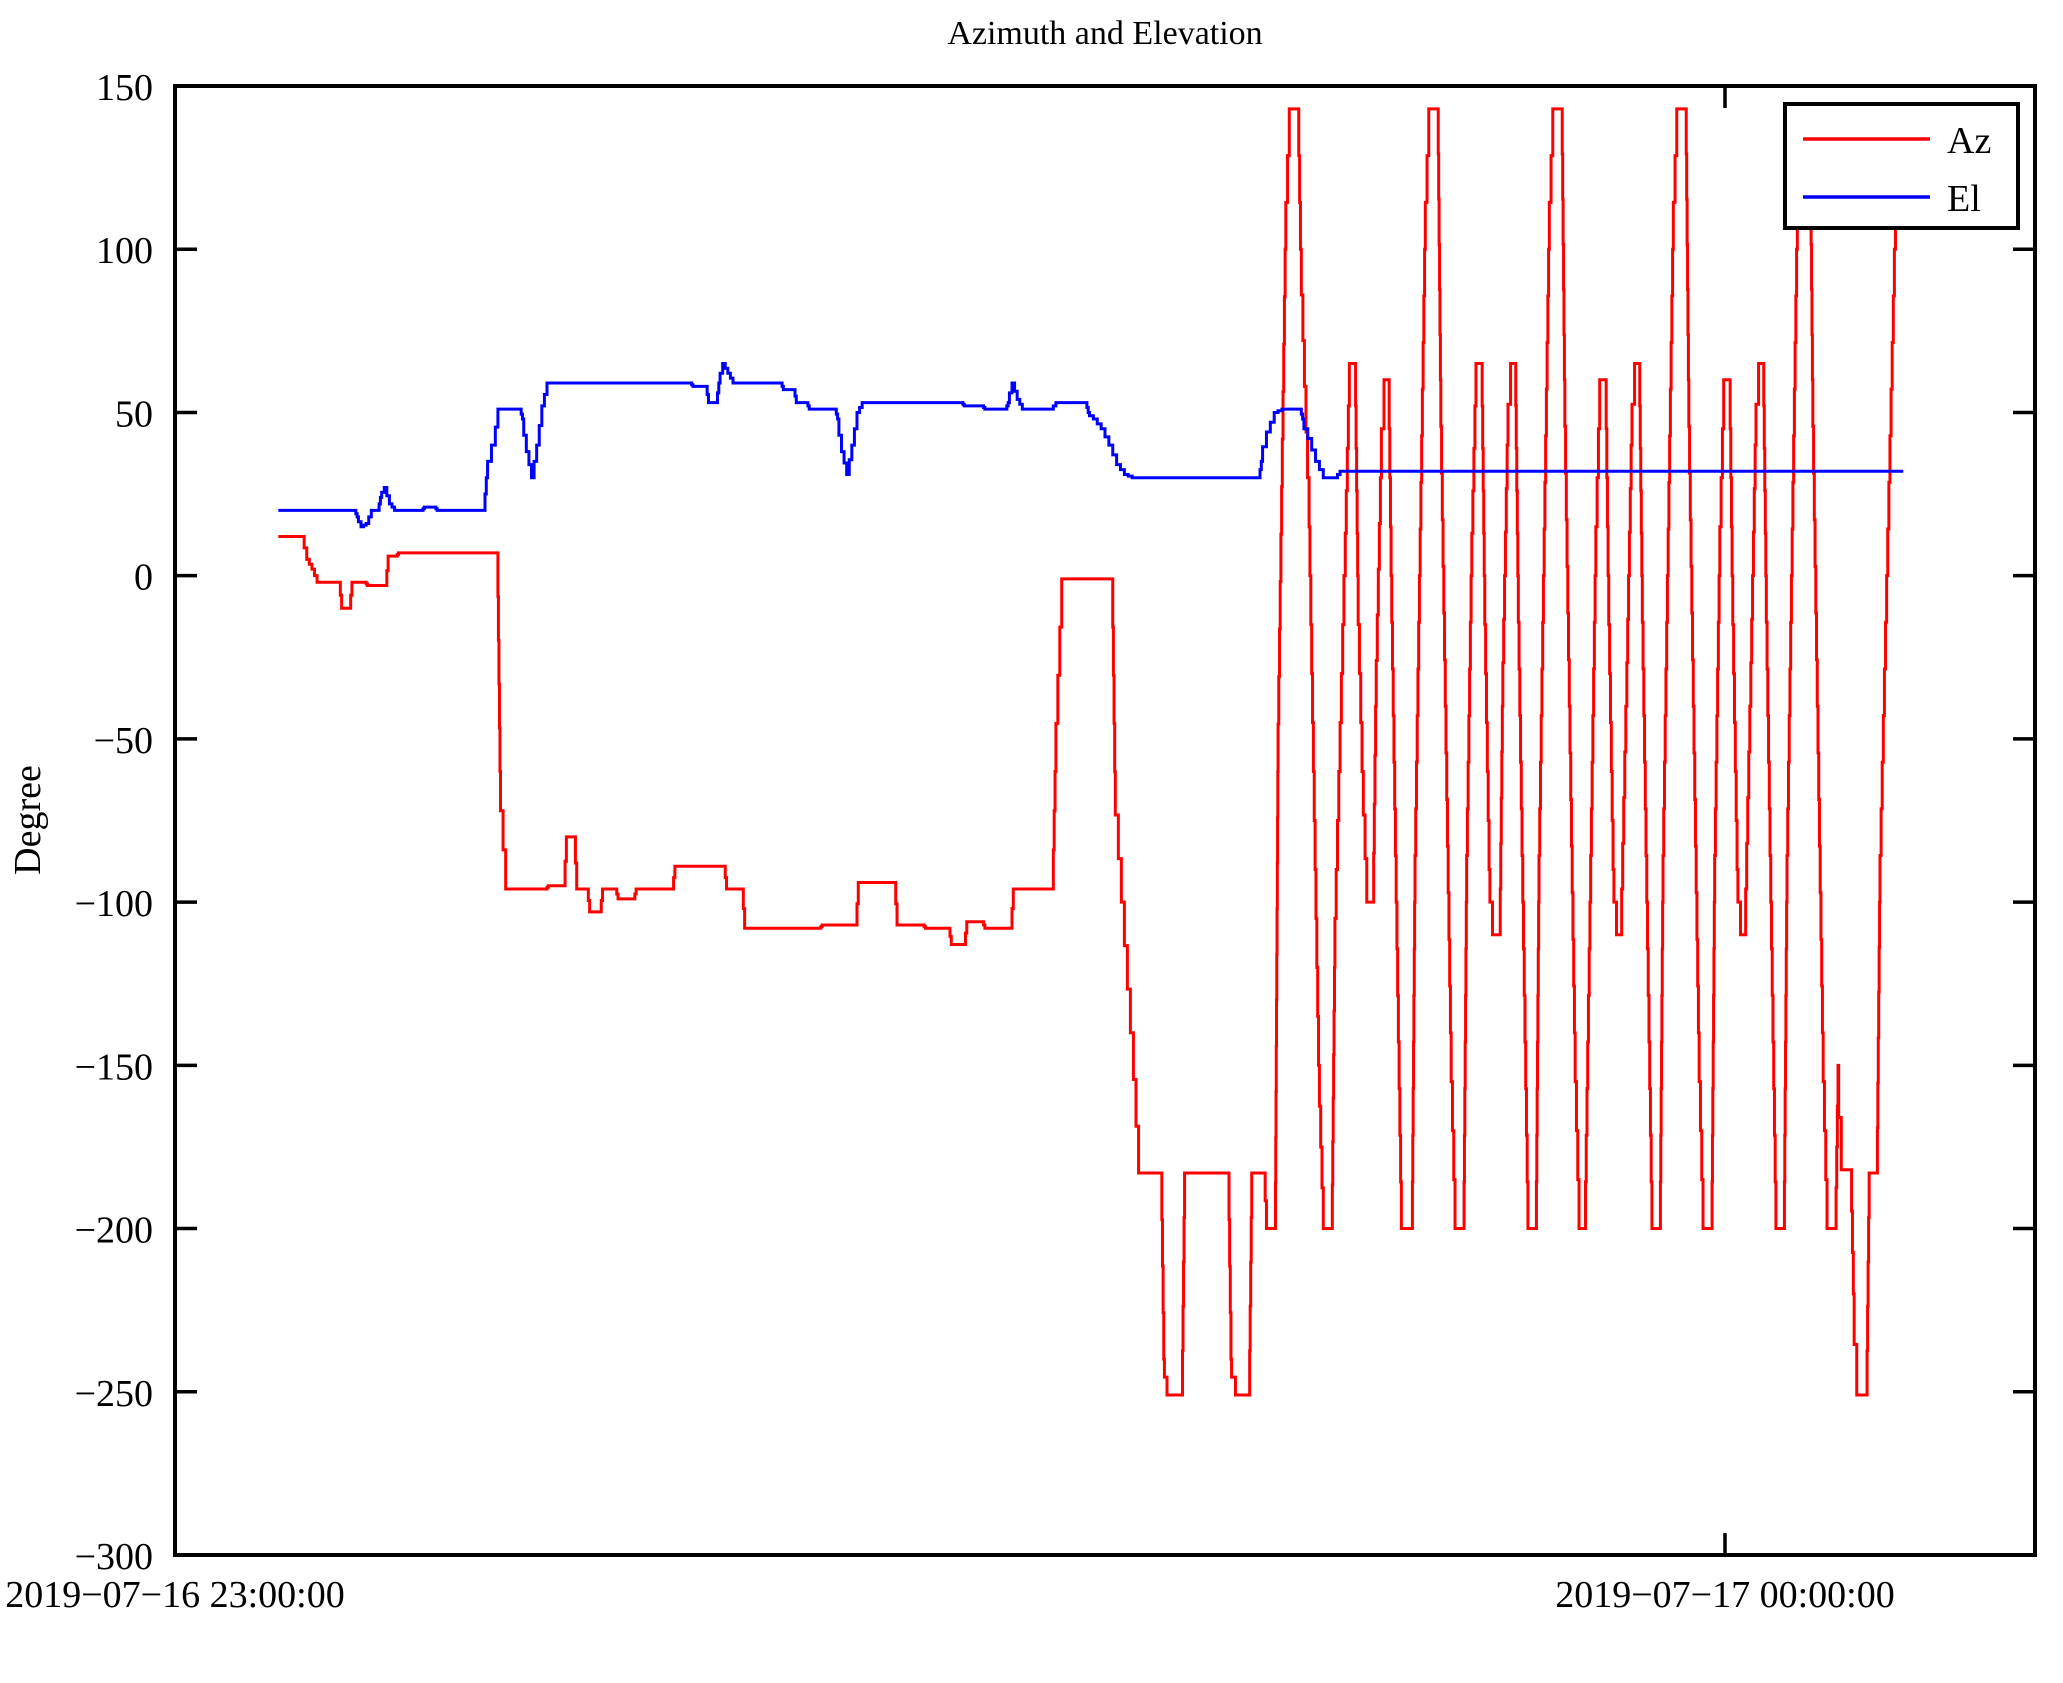  Describe the element at coordinates (124, 88) in the screenshot. I see `y-tick-label: 150` at that location.